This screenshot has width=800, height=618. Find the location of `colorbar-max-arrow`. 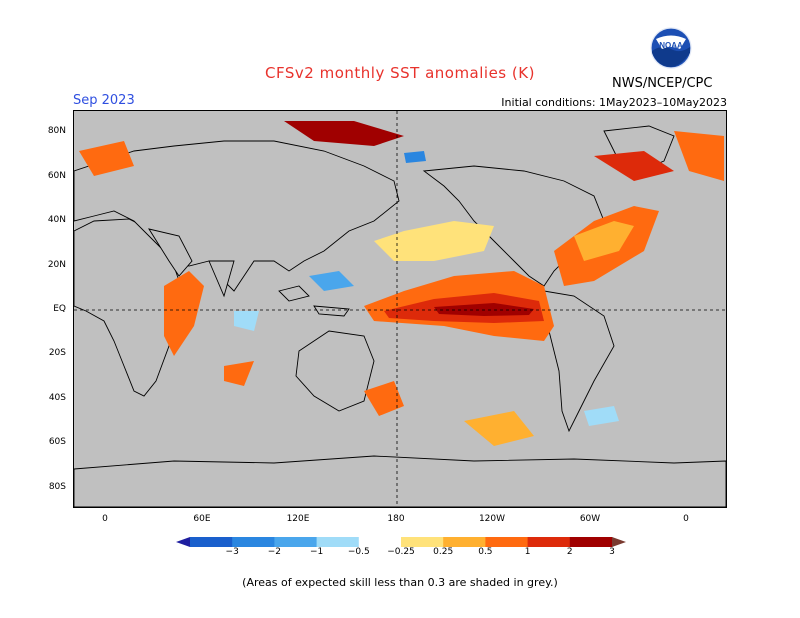

colorbar-max-arrow is located at coordinates (619, 542).